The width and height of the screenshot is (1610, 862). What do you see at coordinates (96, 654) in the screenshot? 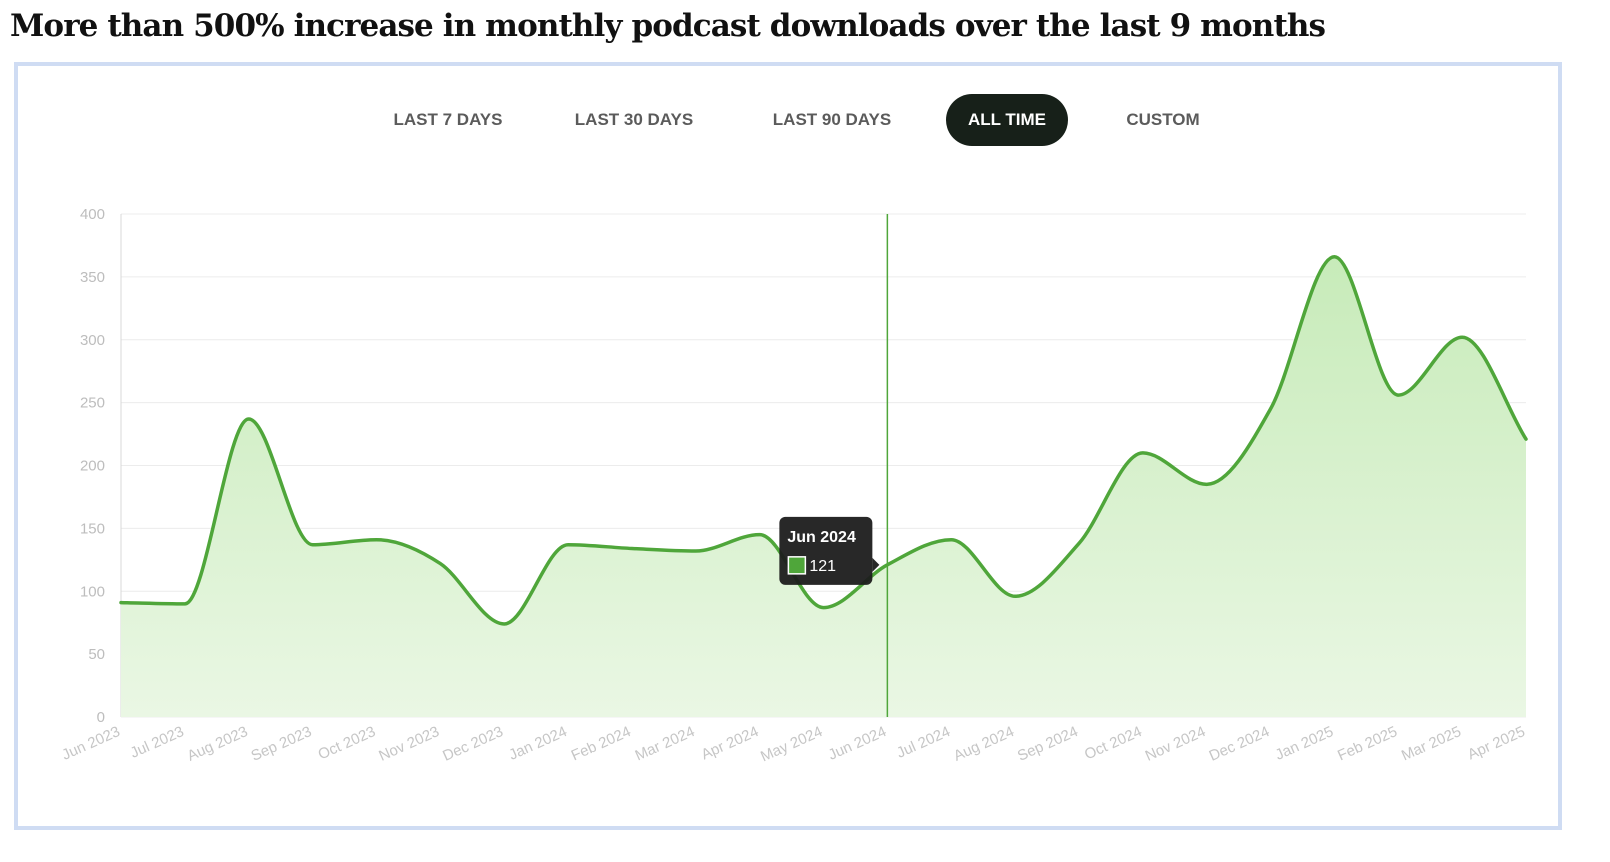
I see `y-tick-label: 50` at bounding box center [96, 654].